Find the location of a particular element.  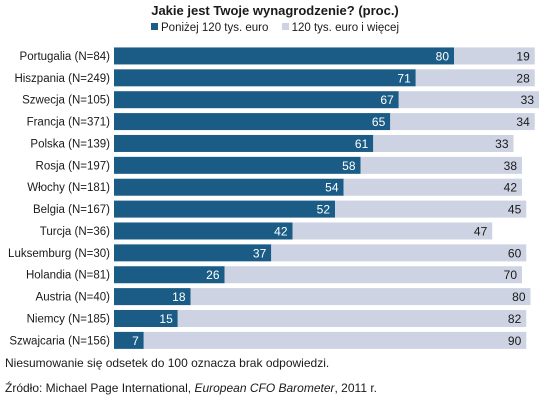

value-label-120k-and-above-rosja: 38 is located at coordinates (511, 166).